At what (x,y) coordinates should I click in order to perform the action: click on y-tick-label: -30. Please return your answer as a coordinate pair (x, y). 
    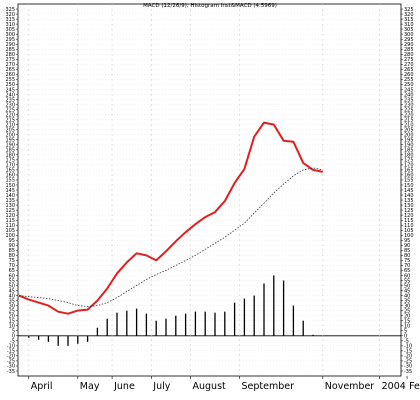
    Looking at the image, I should click on (11, 367).